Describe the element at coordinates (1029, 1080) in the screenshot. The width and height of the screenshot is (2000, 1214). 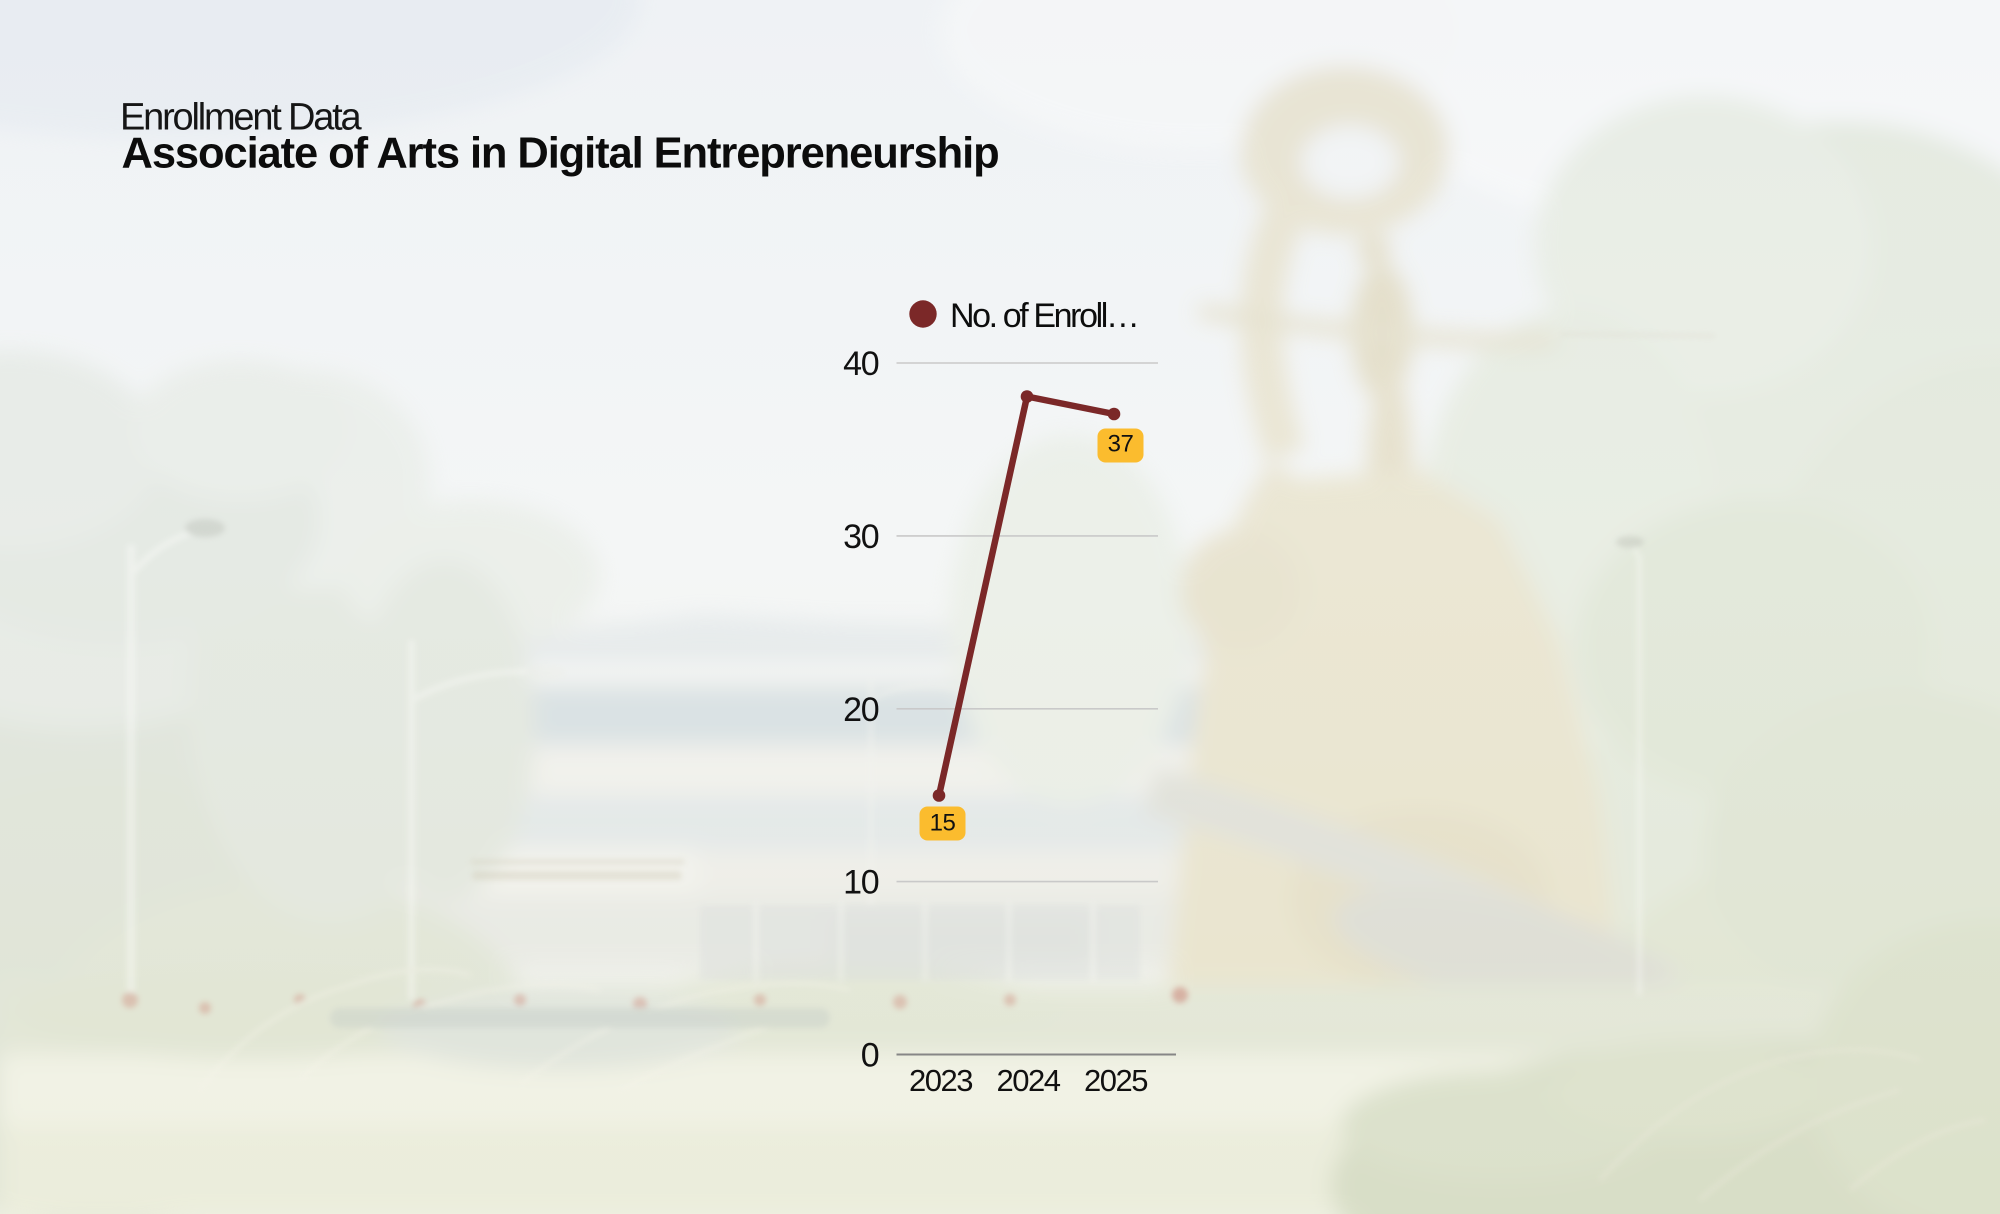
I see `svg-text: 2024` at that location.